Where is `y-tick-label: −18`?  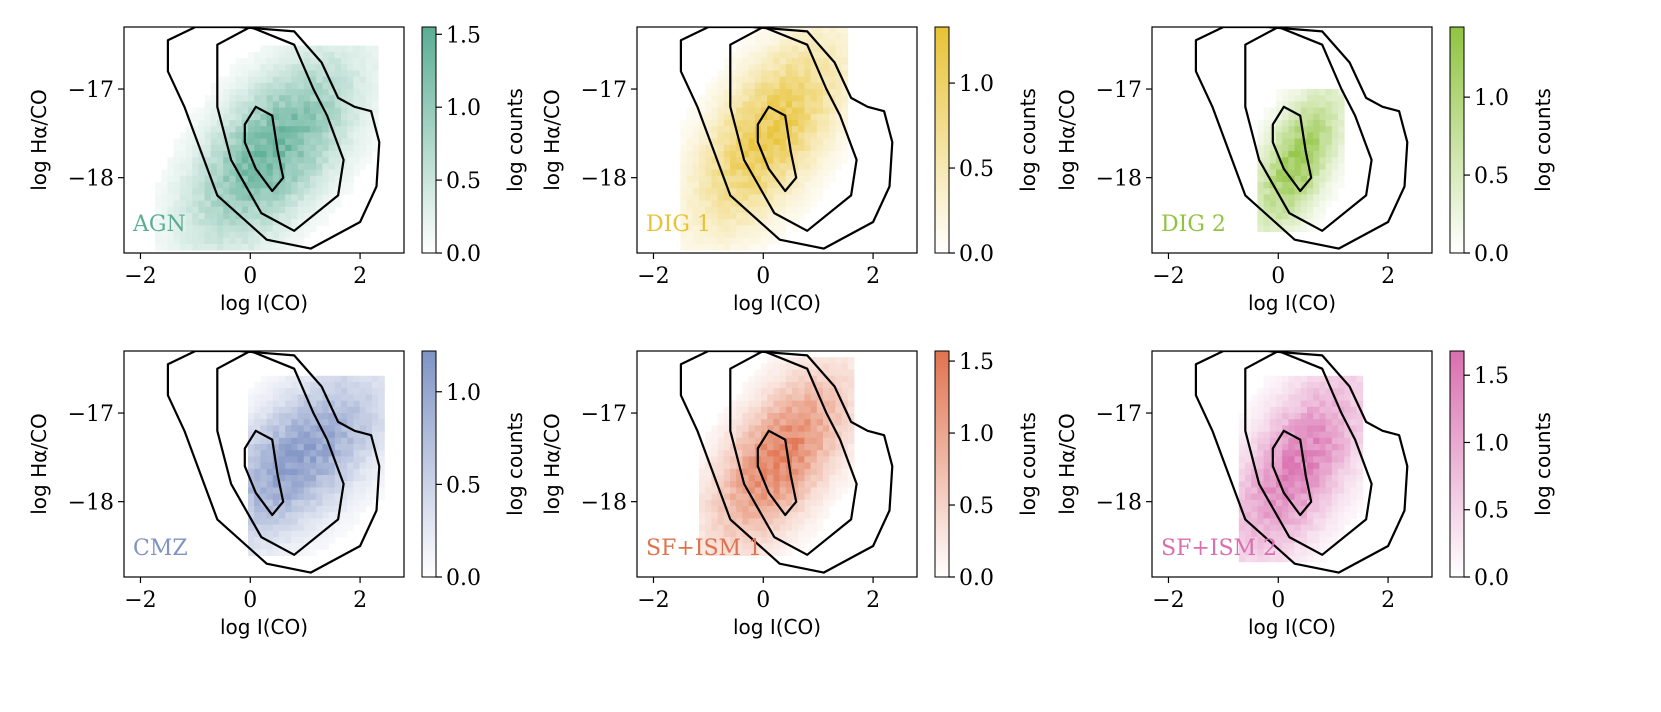
y-tick-label: −18 is located at coordinates (91, 503).